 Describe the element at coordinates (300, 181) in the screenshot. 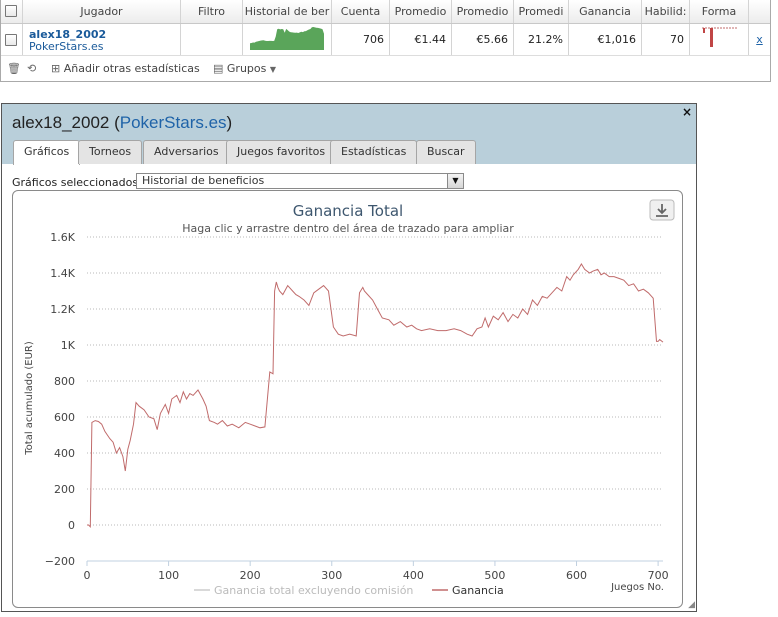

I see `chart-type-select: Historial de beneficios ▼` at that location.